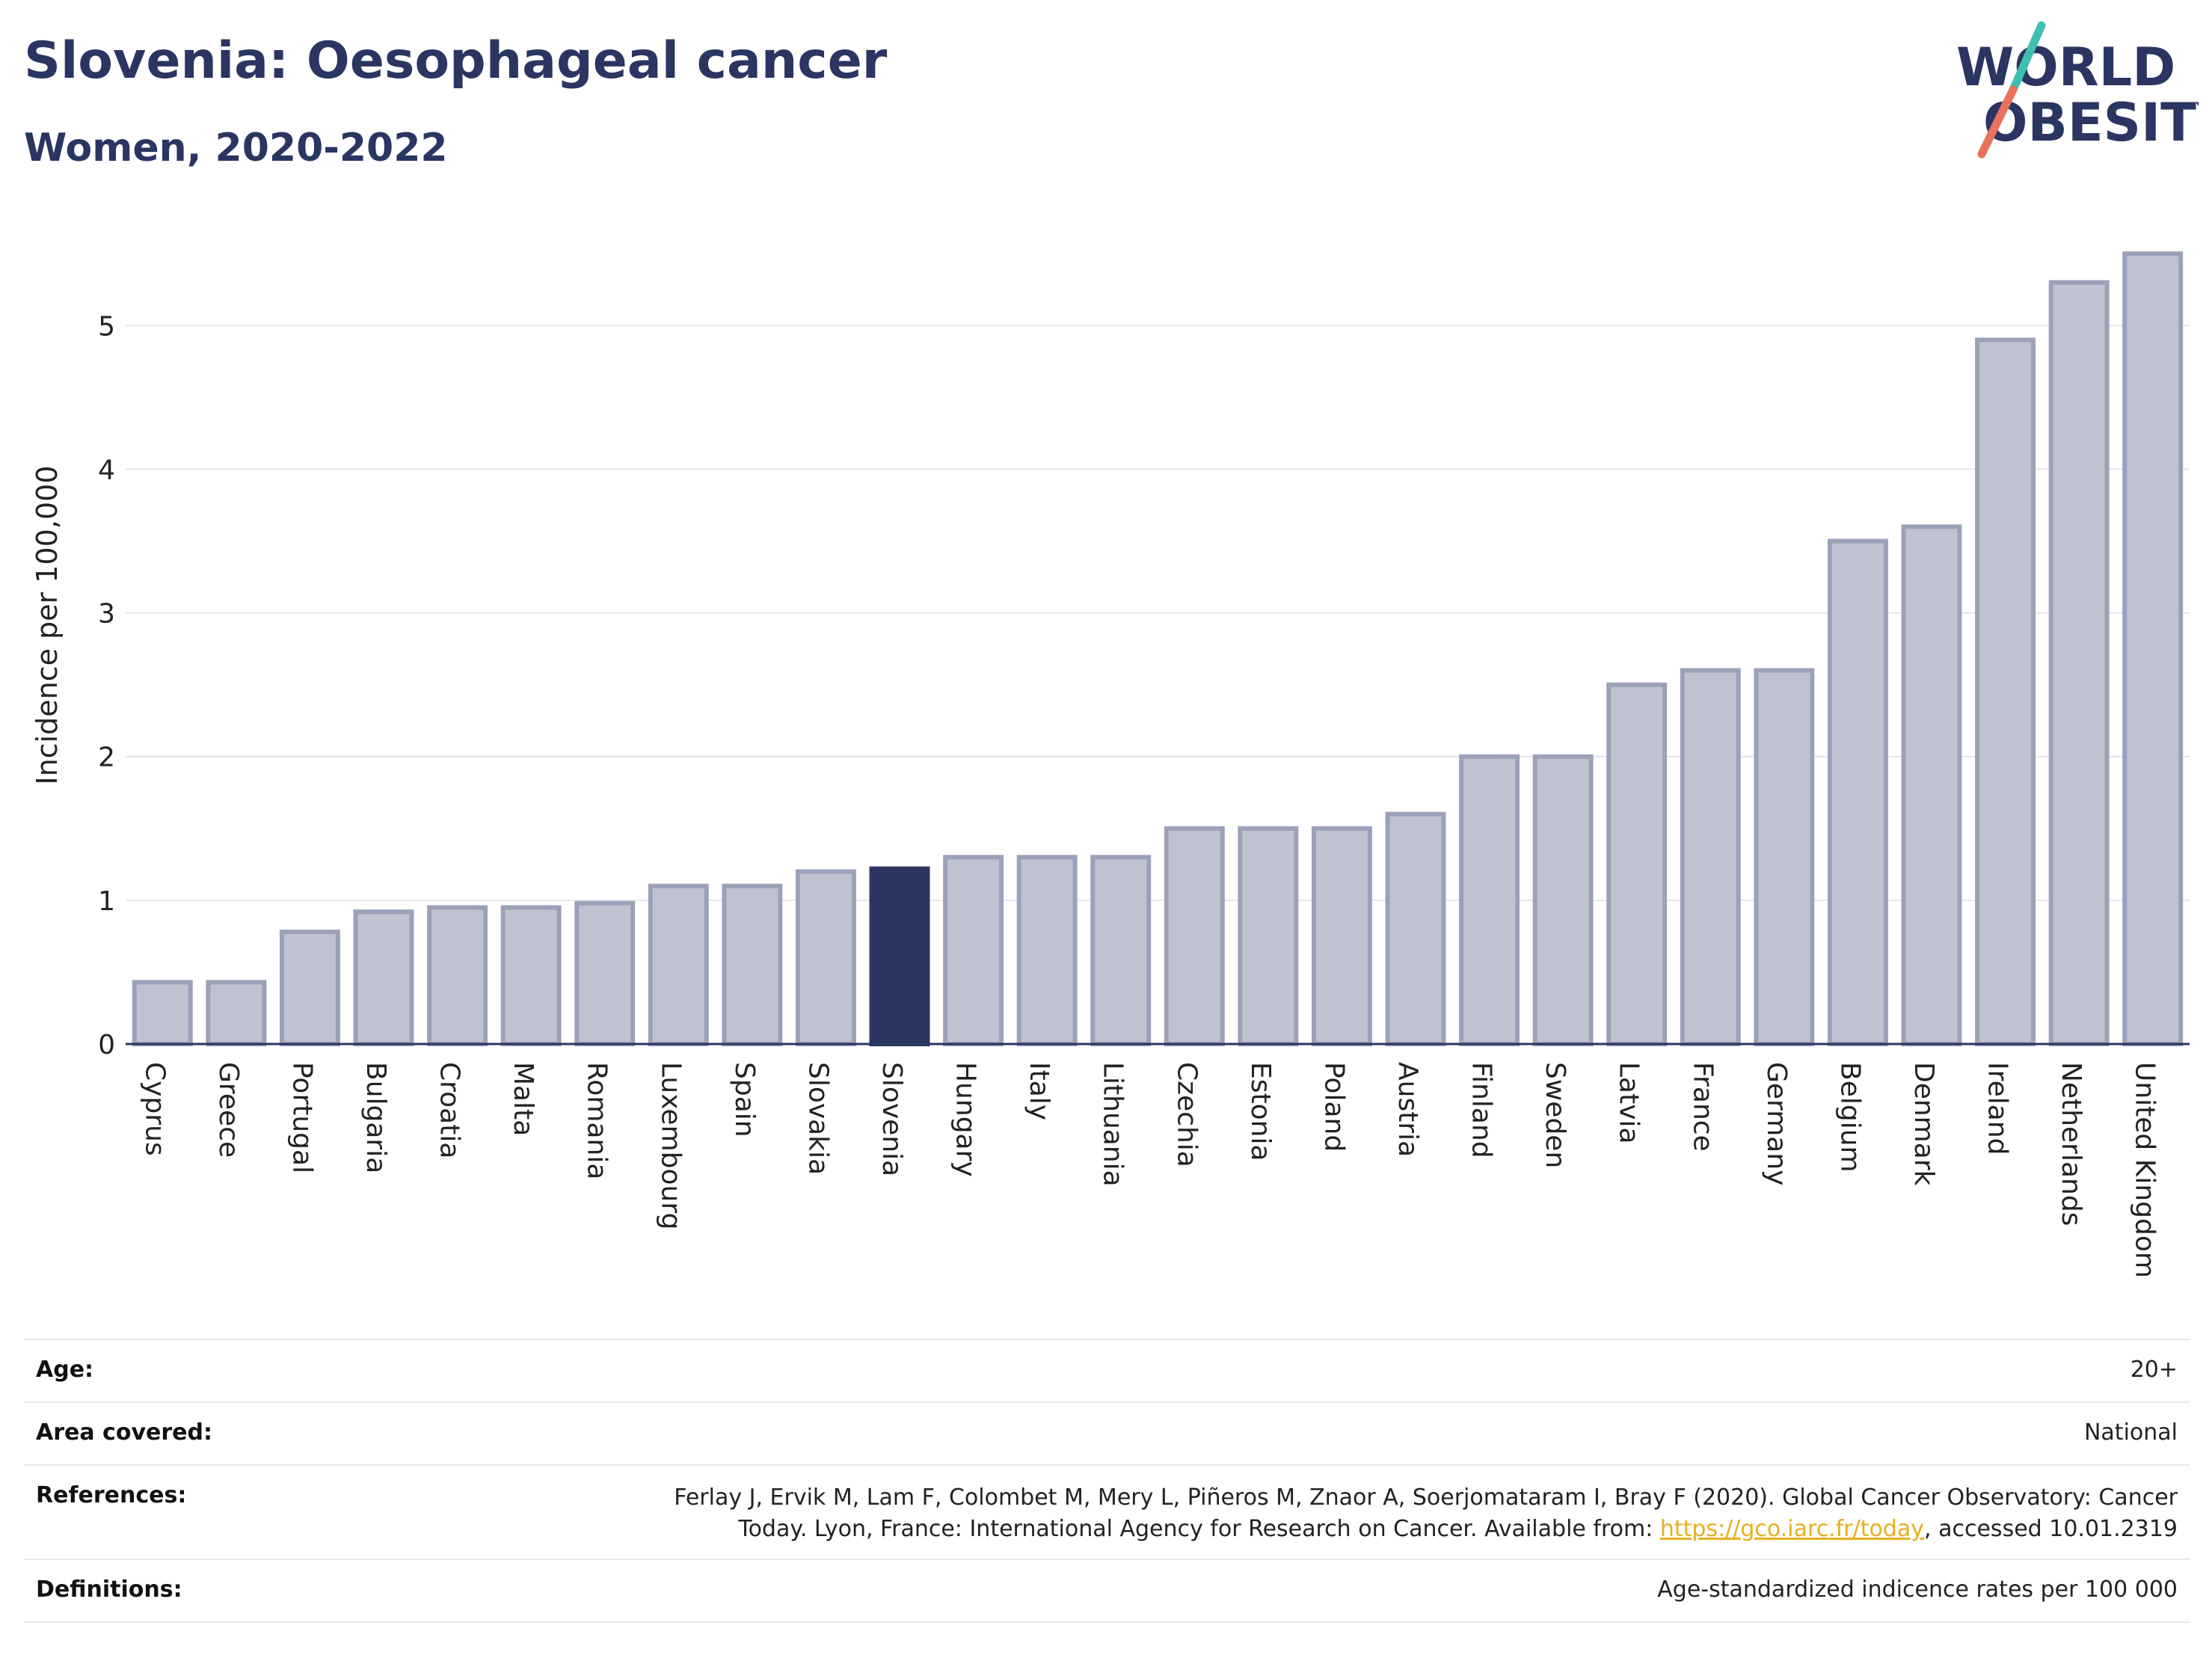 This screenshot has width=2212, height=1655. I want to click on bar-sweden, so click(1563, 900).